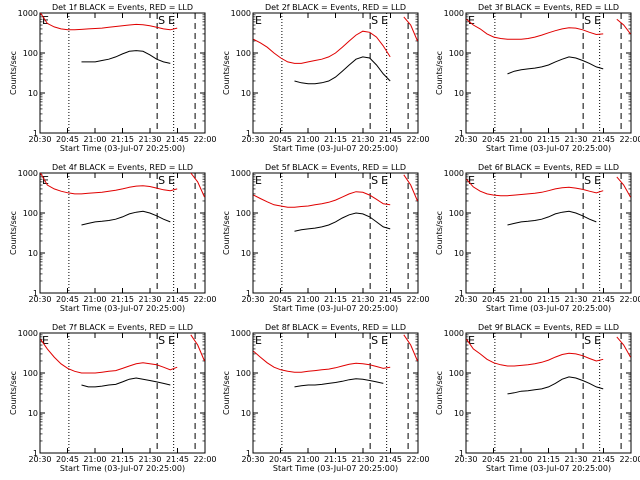  What do you see at coordinates (122, 327) in the screenshot?
I see `chart-title: Det 7f BLACK = Events, RED = LLD` at bounding box center [122, 327].